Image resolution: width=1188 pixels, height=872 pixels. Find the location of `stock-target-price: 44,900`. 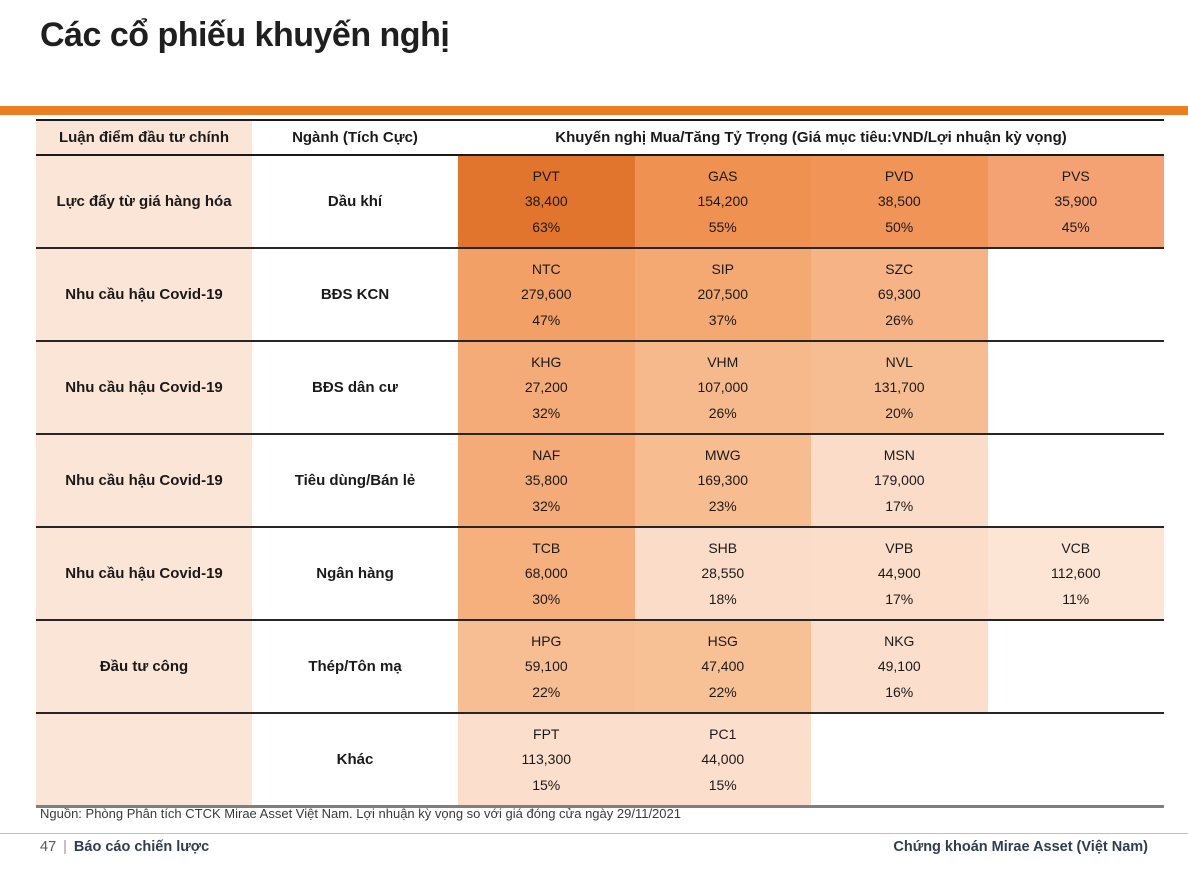

stock-target-price: 44,900 is located at coordinates (899, 573).